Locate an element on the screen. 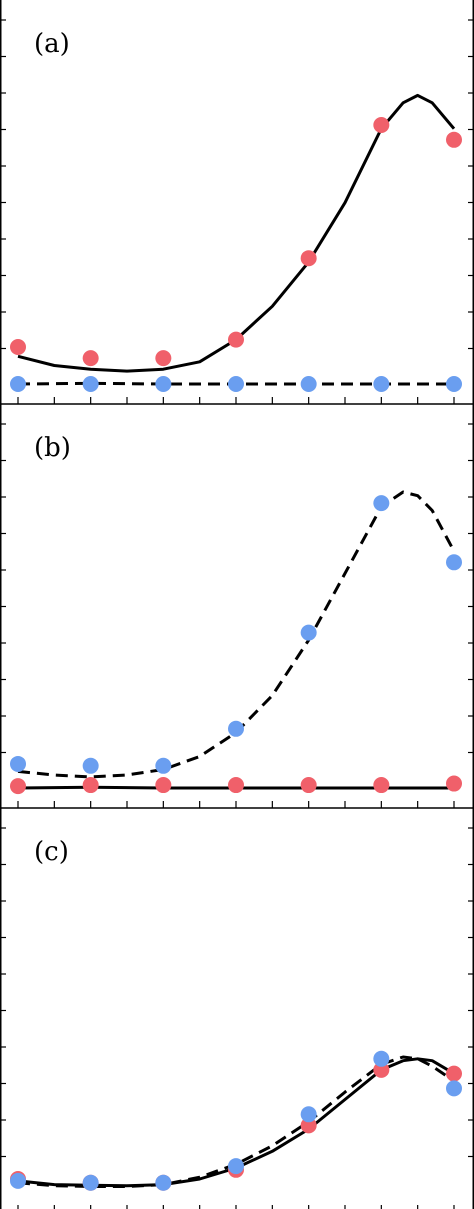 The image size is (474, 1209). panel-c-blue-dashed-curve is located at coordinates (236, 1121).